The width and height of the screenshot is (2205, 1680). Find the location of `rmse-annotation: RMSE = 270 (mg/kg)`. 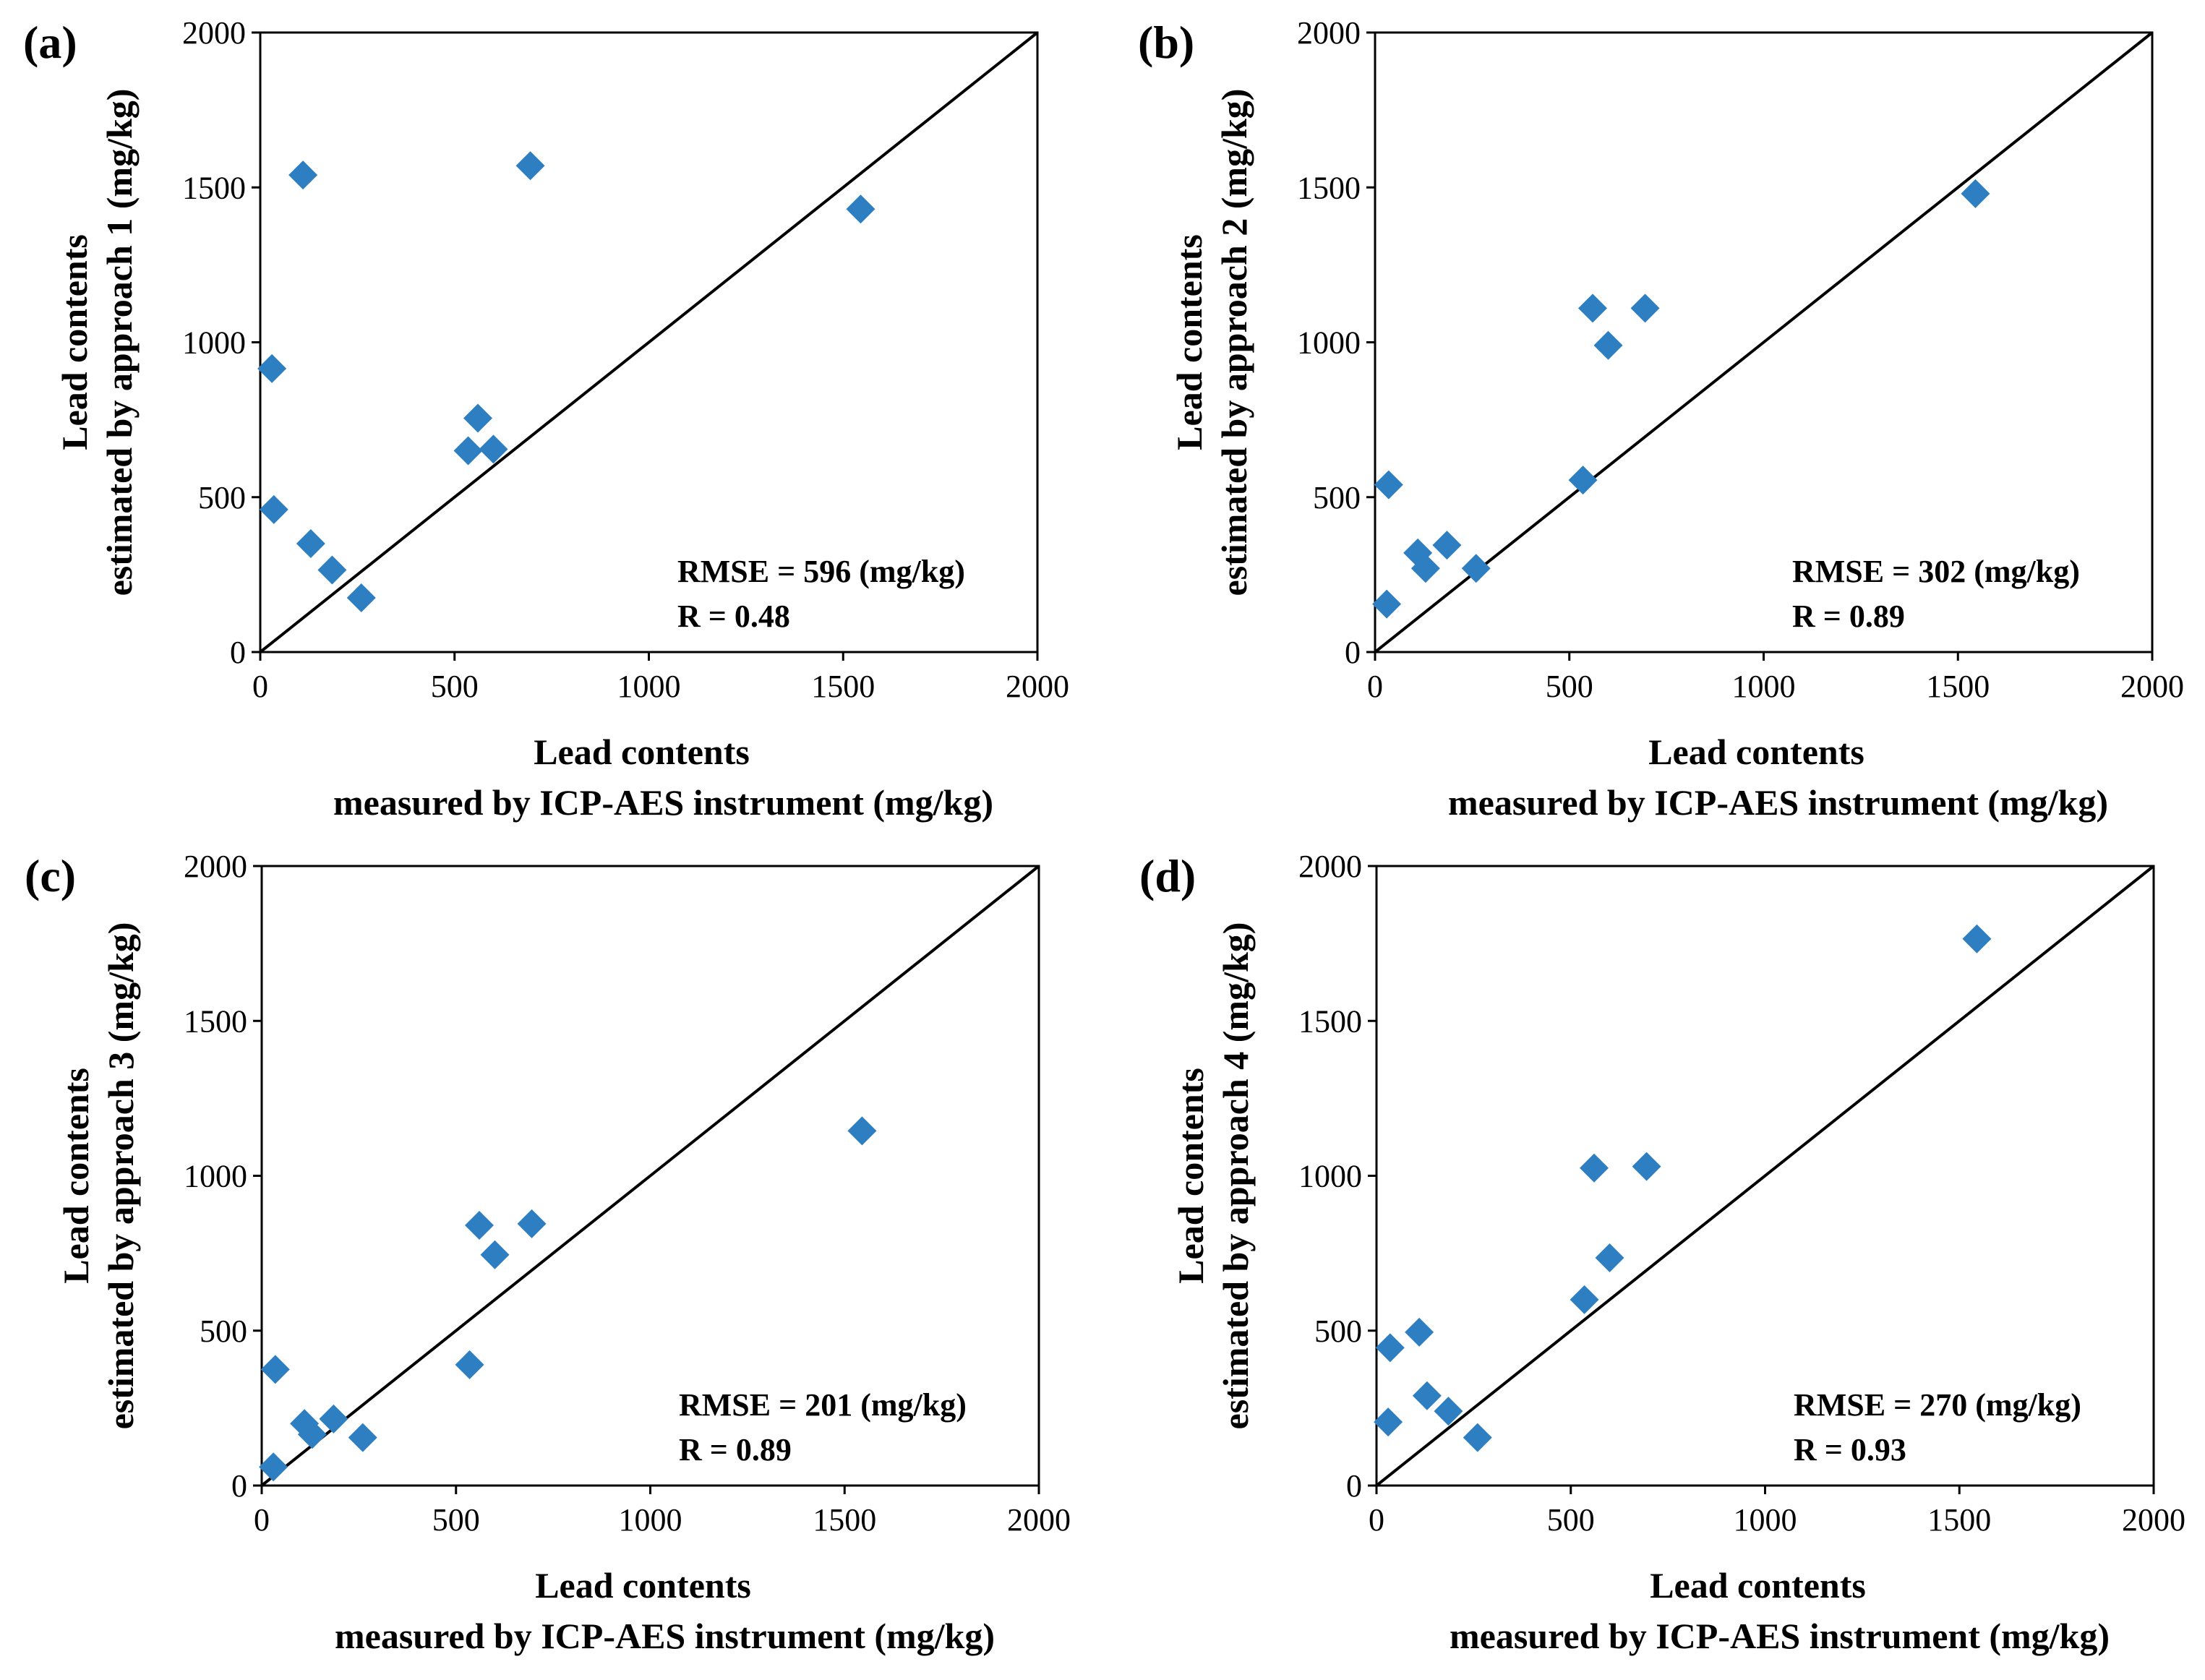

rmse-annotation: RMSE = 270 (mg/kg) is located at coordinates (1937, 1405).